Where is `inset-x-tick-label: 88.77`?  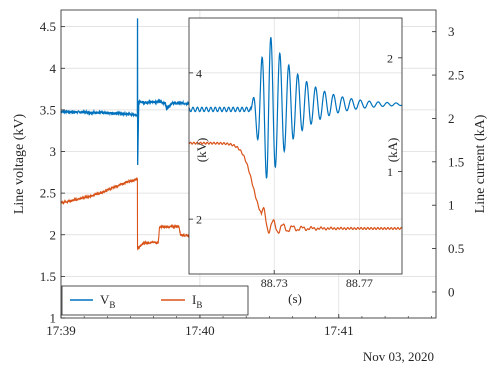
inset-x-tick-label: 88.77 is located at coordinates (359, 283).